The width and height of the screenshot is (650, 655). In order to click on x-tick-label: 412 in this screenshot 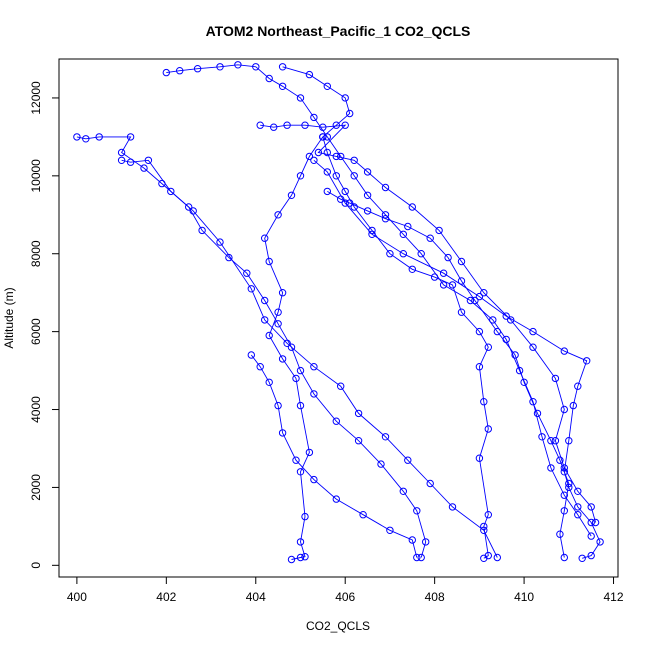, I will do `click(614, 597)`.